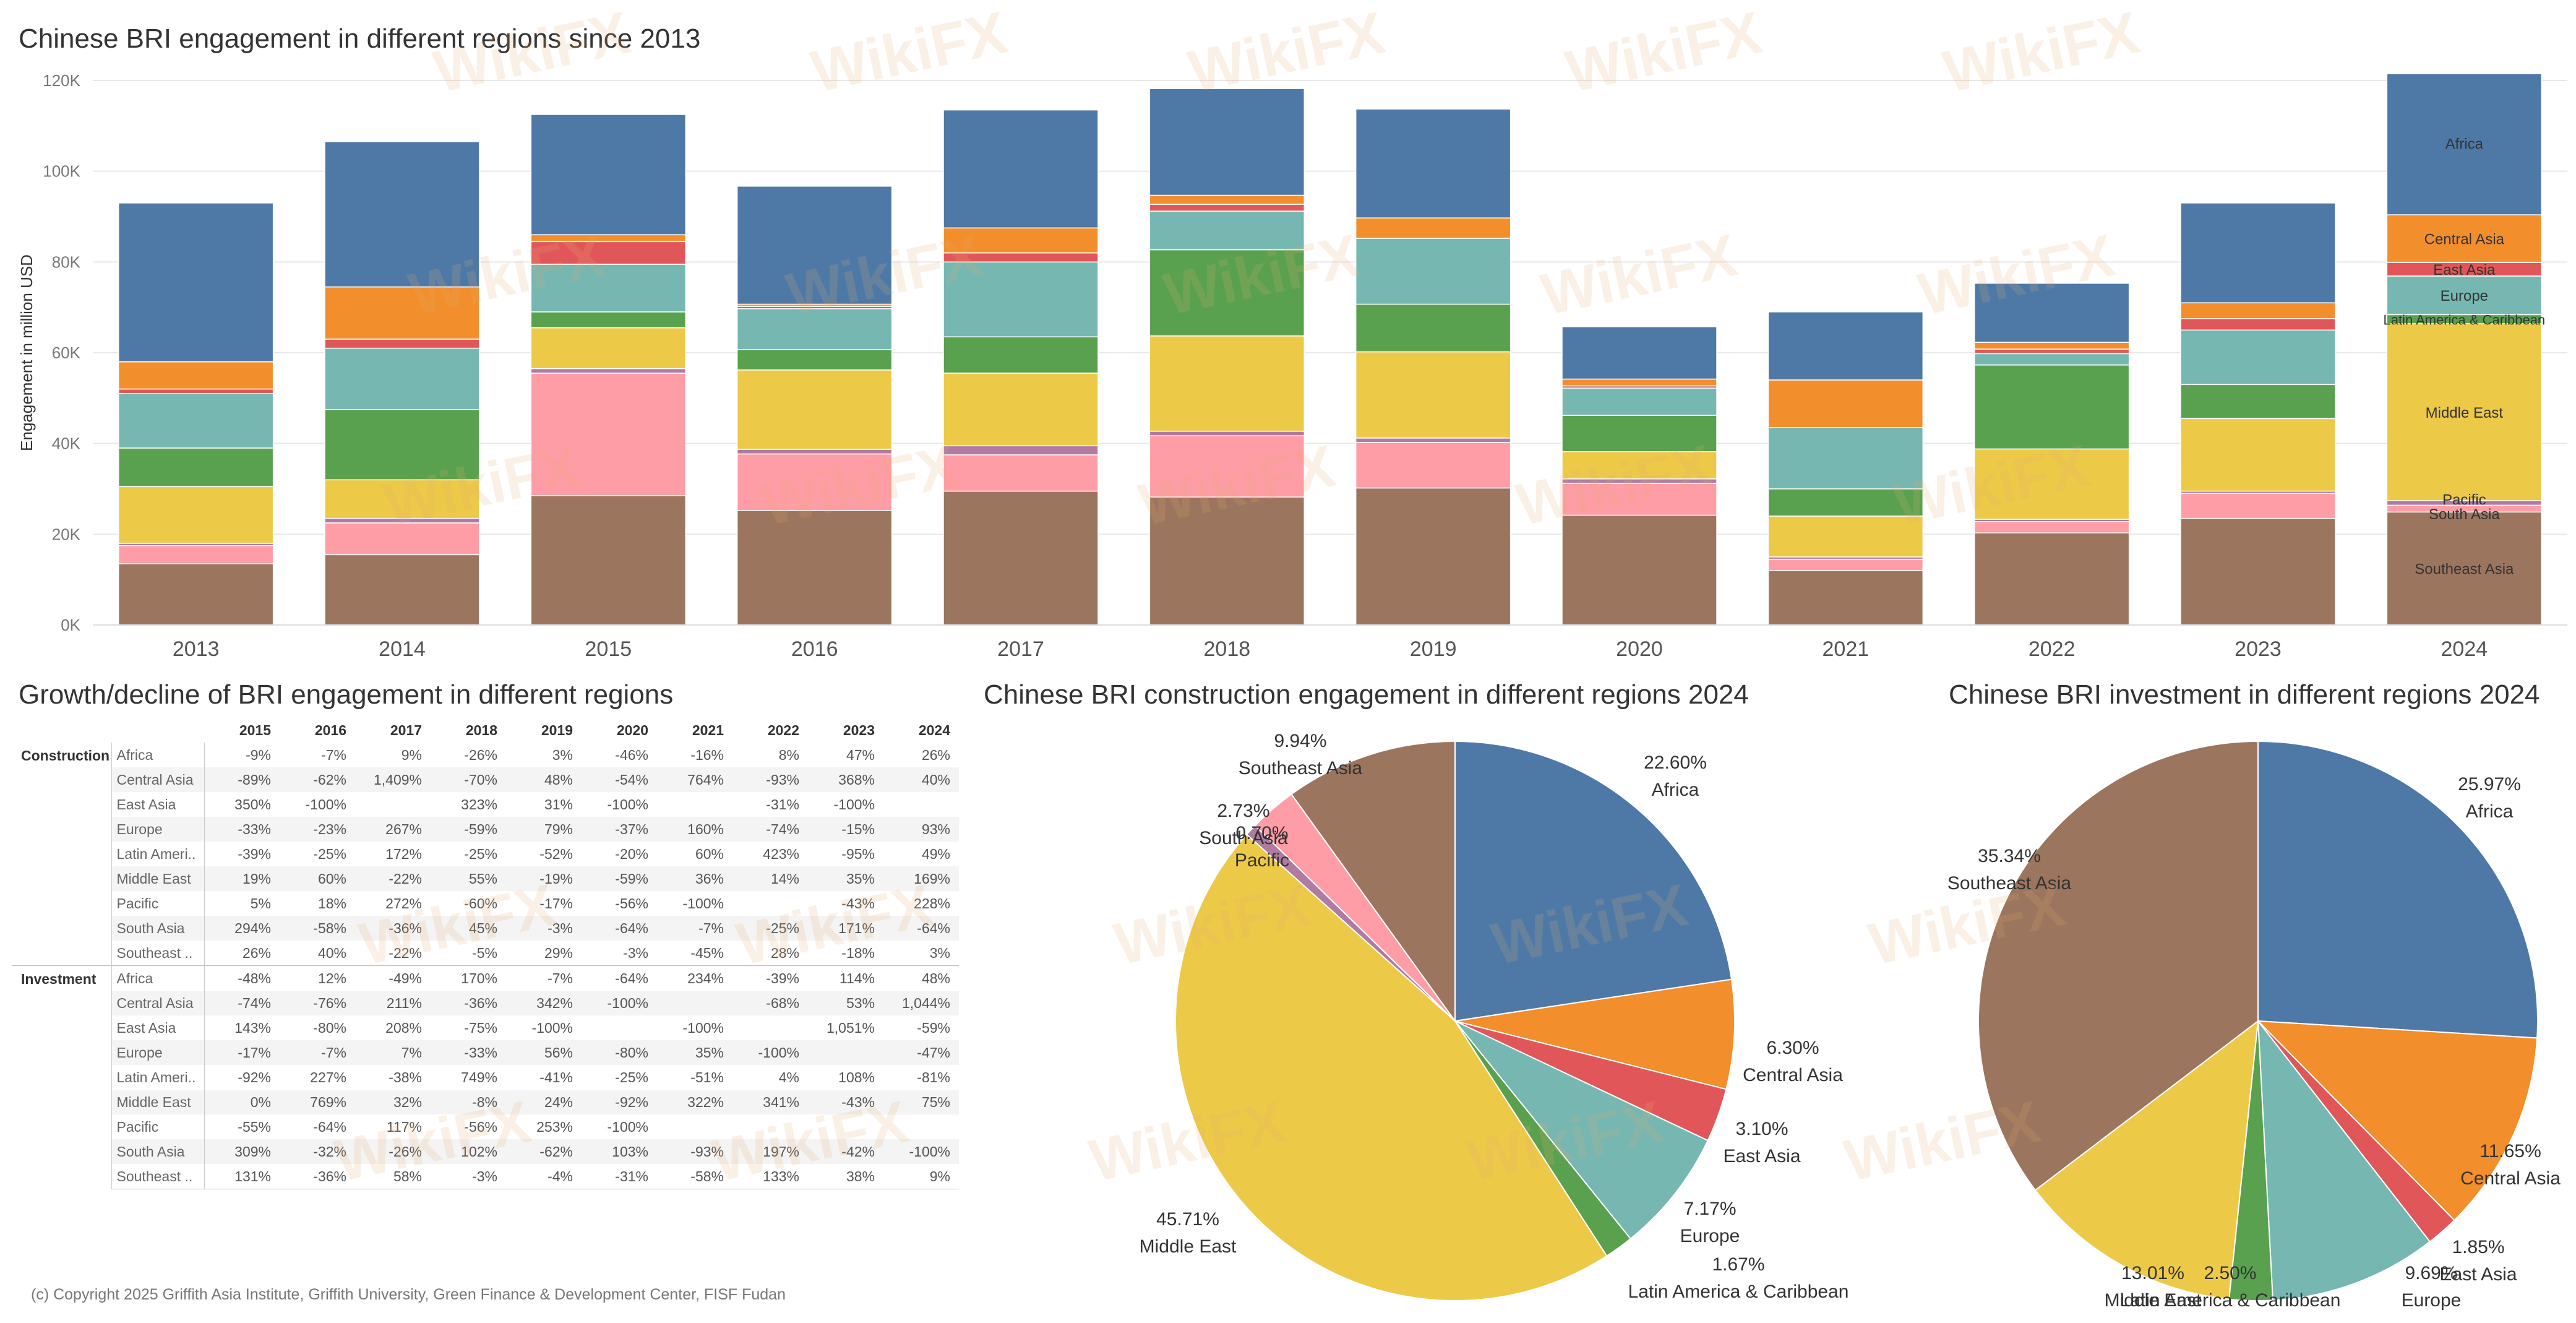  Describe the element at coordinates (814, 409) in the screenshot. I see `bar-segment-middle-east-2016` at that location.